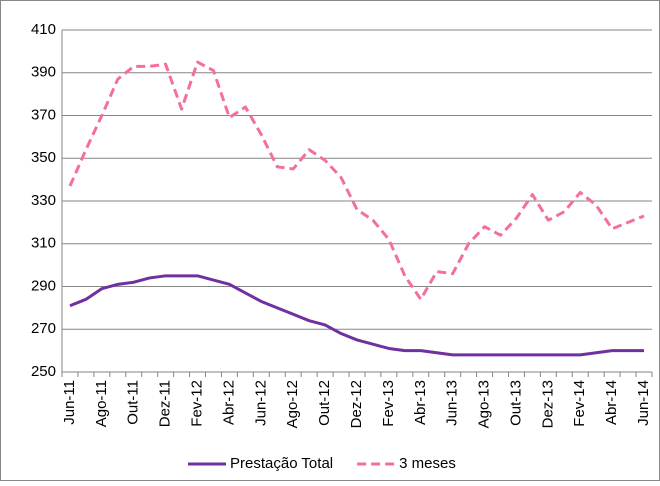 The width and height of the screenshot is (660, 486). I want to click on x-tick-label: Fev-13, so click(388, 403).